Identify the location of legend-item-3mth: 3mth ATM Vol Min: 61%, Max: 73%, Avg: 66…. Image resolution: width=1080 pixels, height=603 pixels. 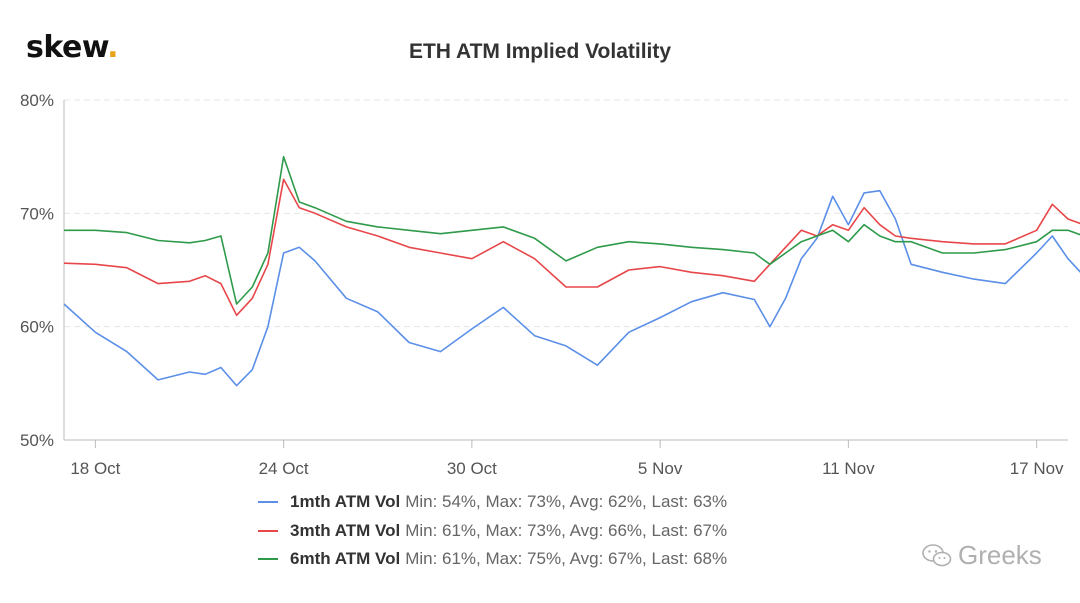
(492, 531).